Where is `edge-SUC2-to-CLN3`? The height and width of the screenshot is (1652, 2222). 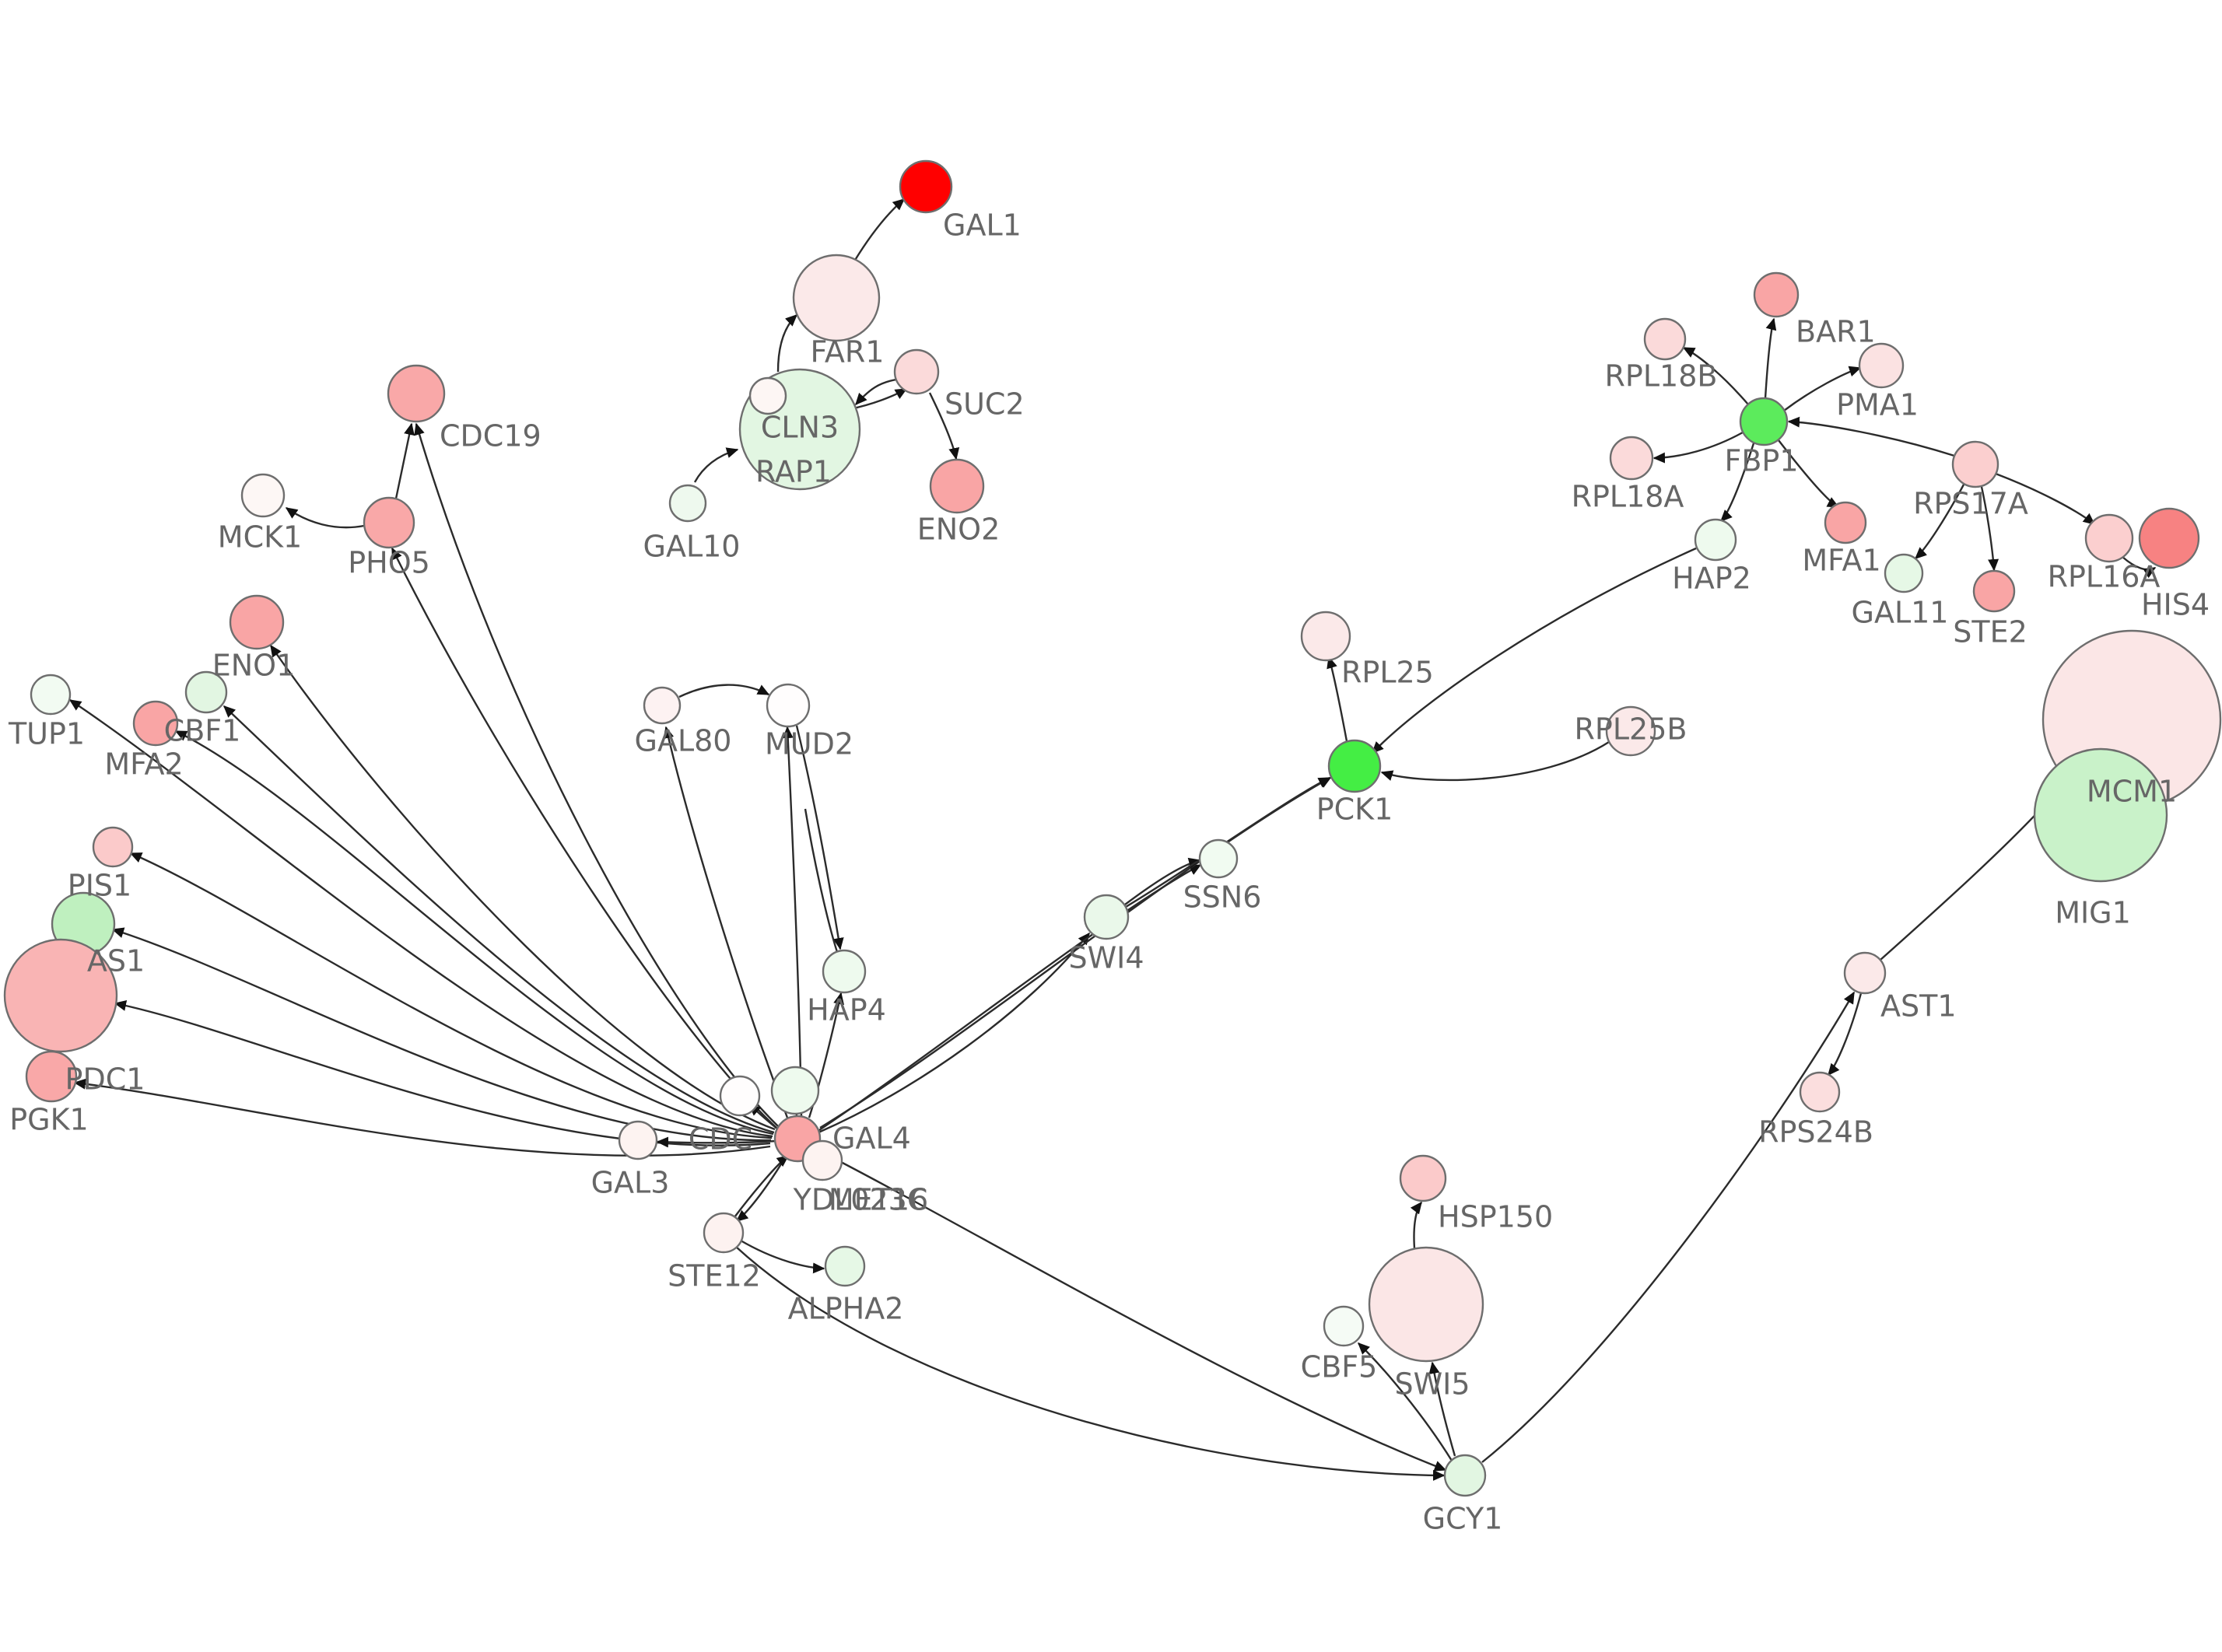 edge-SUC2-to-CLN3 is located at coordinates (876, 392).